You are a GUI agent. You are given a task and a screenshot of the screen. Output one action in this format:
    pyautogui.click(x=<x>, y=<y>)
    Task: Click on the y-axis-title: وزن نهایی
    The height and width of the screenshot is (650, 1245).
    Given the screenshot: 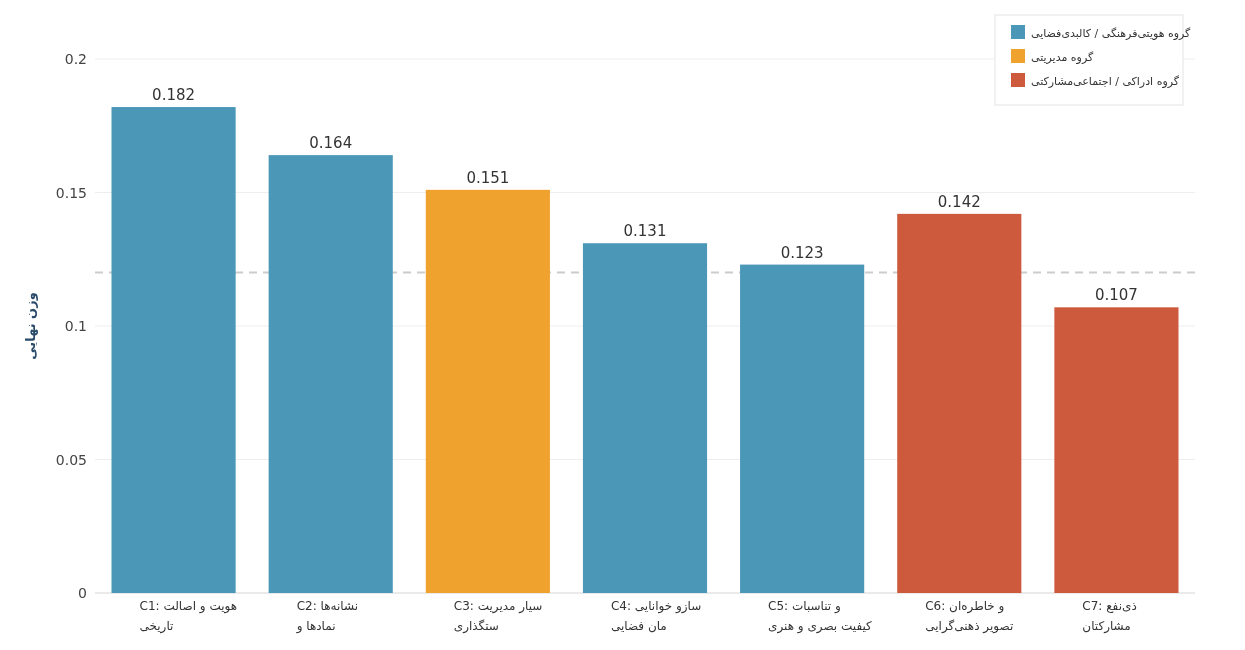 What is the action you would take?
    pyautogui.click(x=30, y=326)
    